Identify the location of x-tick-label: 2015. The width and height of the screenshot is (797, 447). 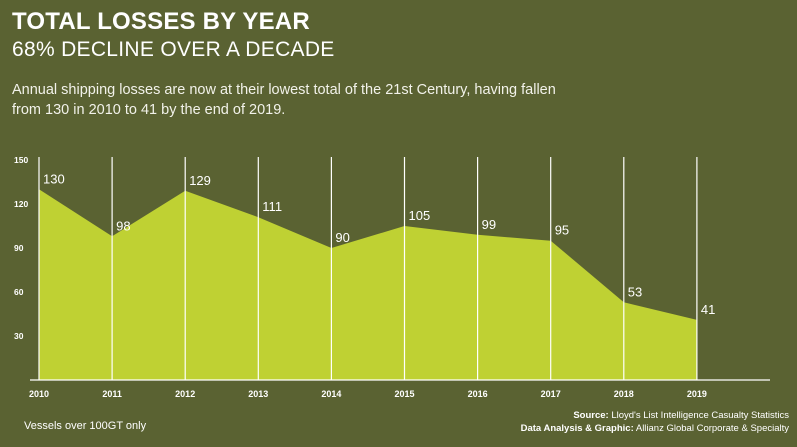
(404, 394).